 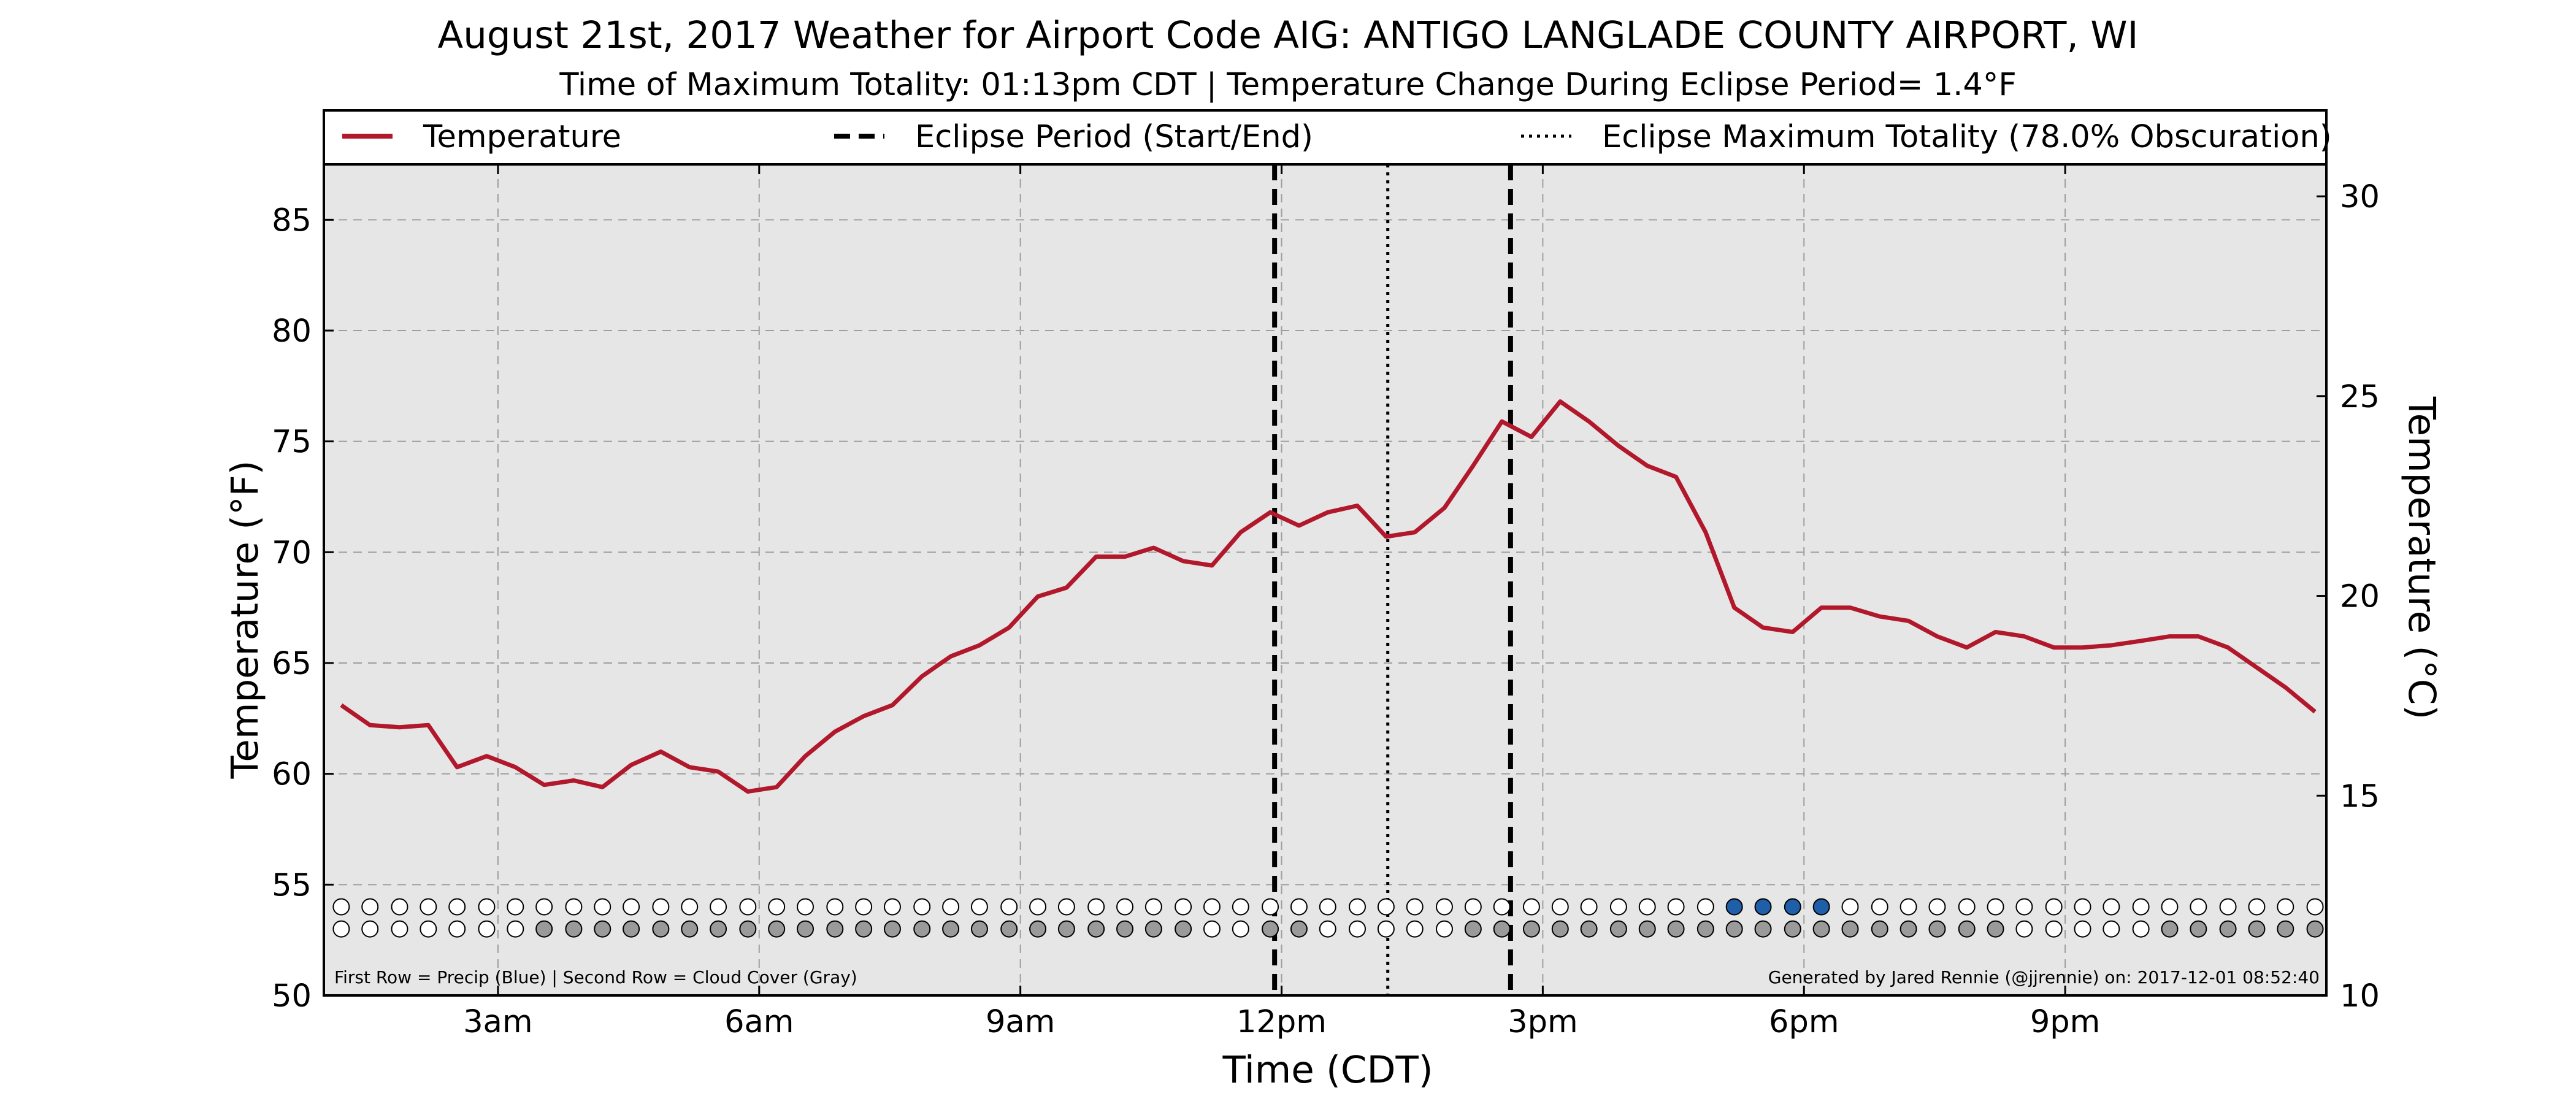 I want to click on eclipse-lines, so click(x=1392, y=579).